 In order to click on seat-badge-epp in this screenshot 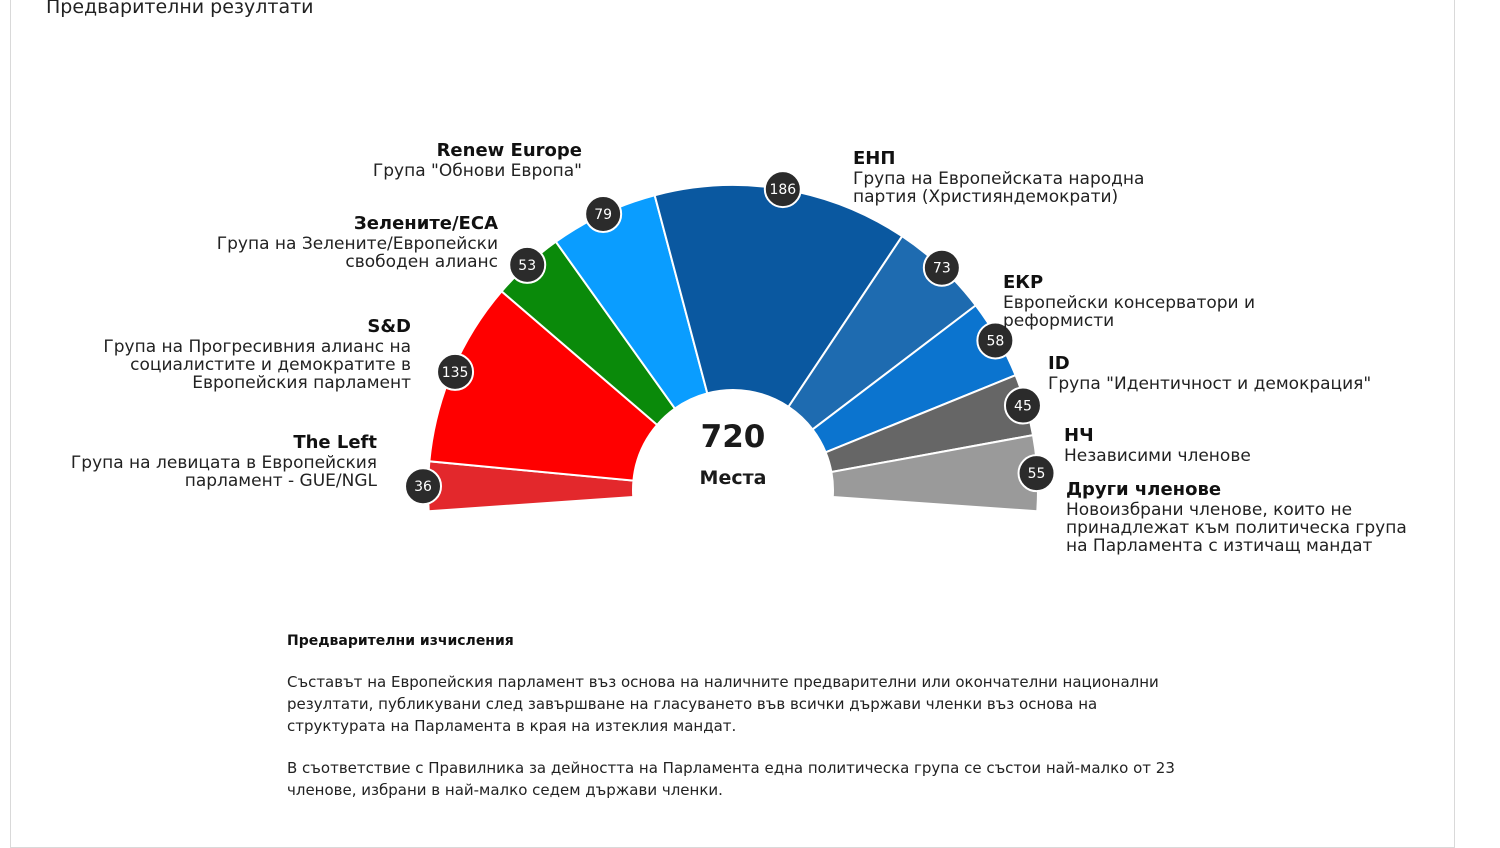, I will do `click(782, 189)`.